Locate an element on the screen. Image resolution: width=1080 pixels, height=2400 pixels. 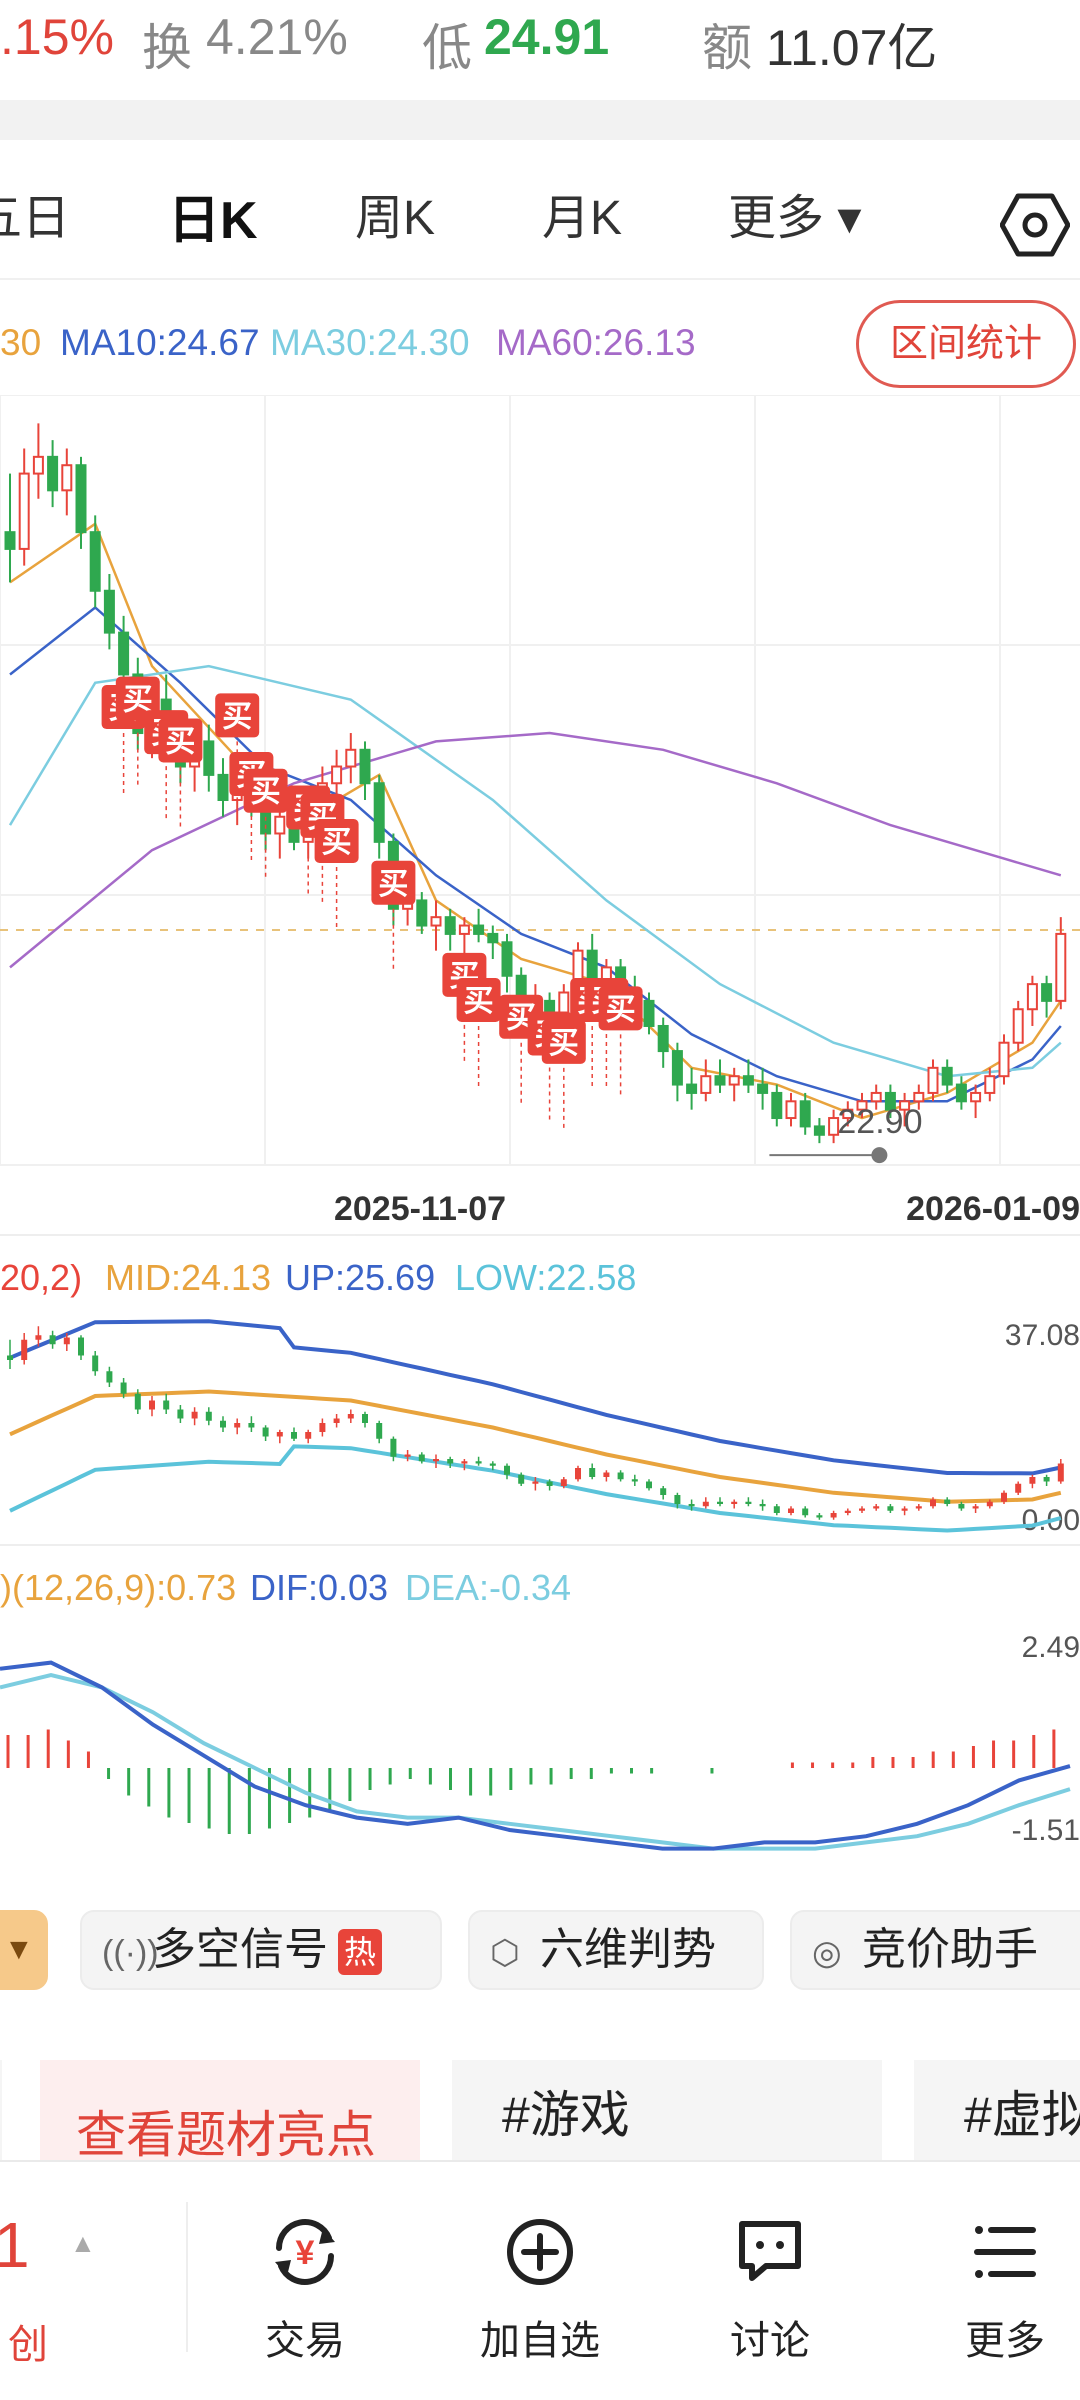
nav-add-watchlist-label: 加自选 is located at coordinates (540, 2341).